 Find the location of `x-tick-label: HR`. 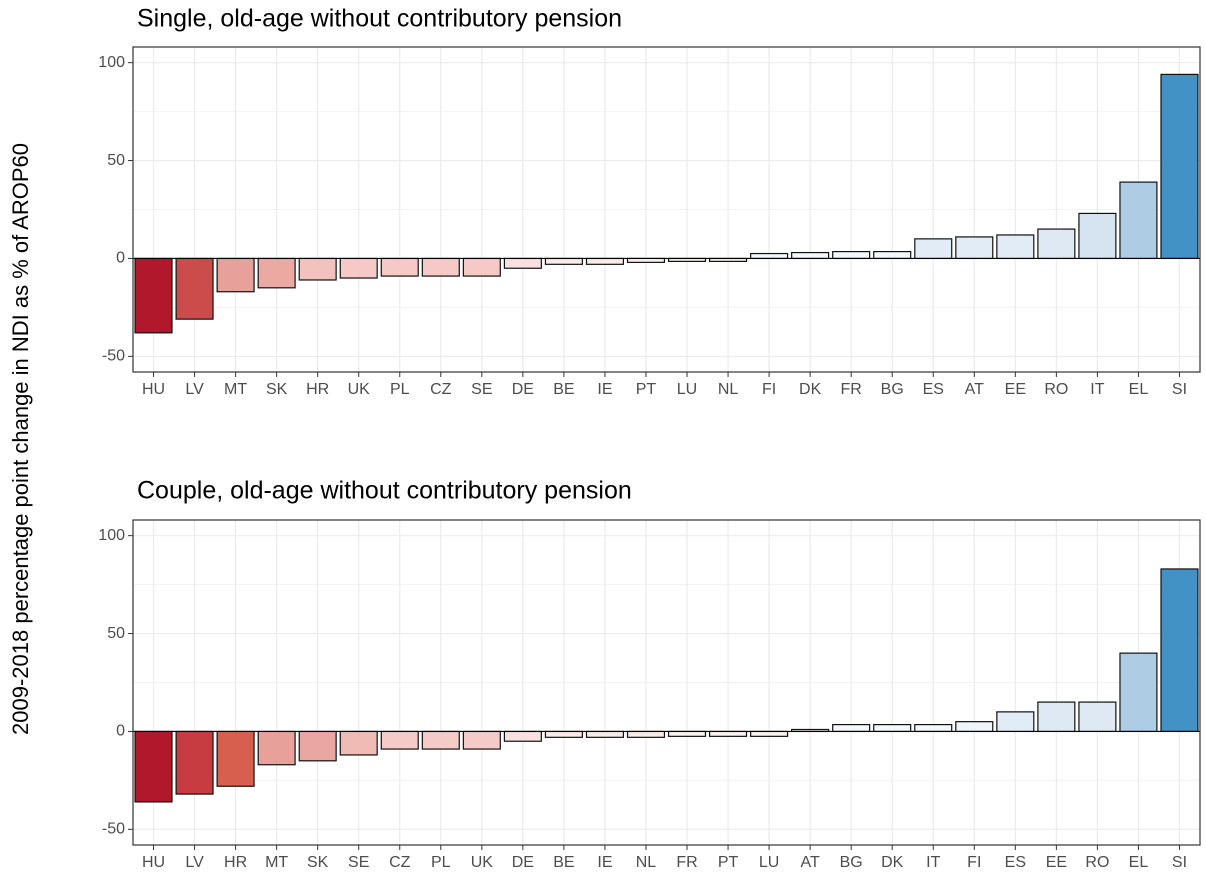

x-tick-label: HR is located at coordinates (317, 389).